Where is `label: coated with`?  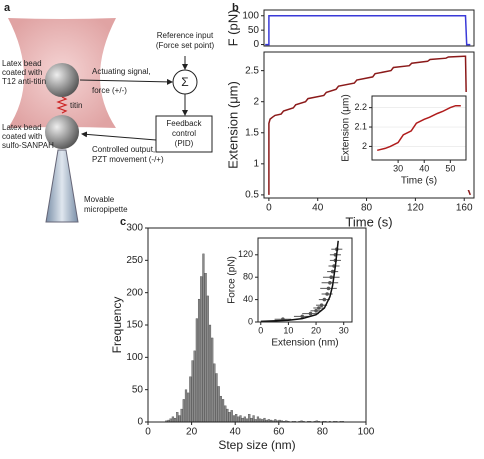
label: coated with is located at coordinates (22, 136).